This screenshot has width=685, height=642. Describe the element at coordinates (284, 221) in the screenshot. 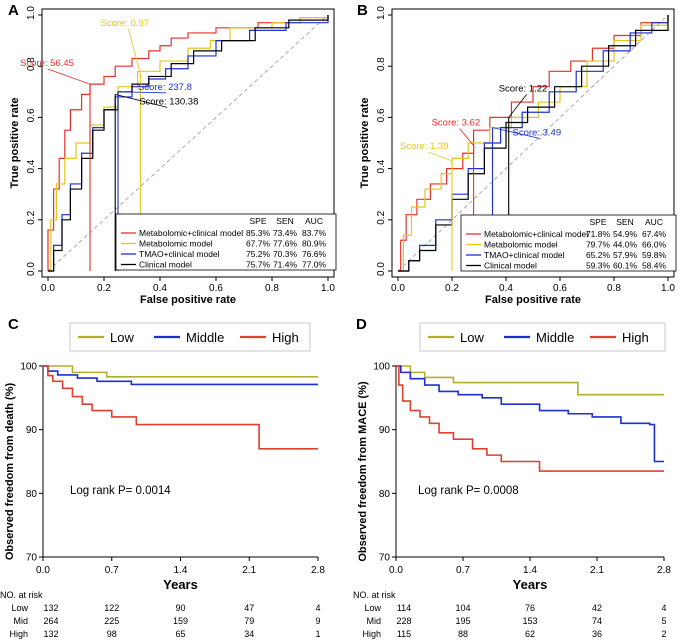

I see `legend-header-A: SEN` at that location.